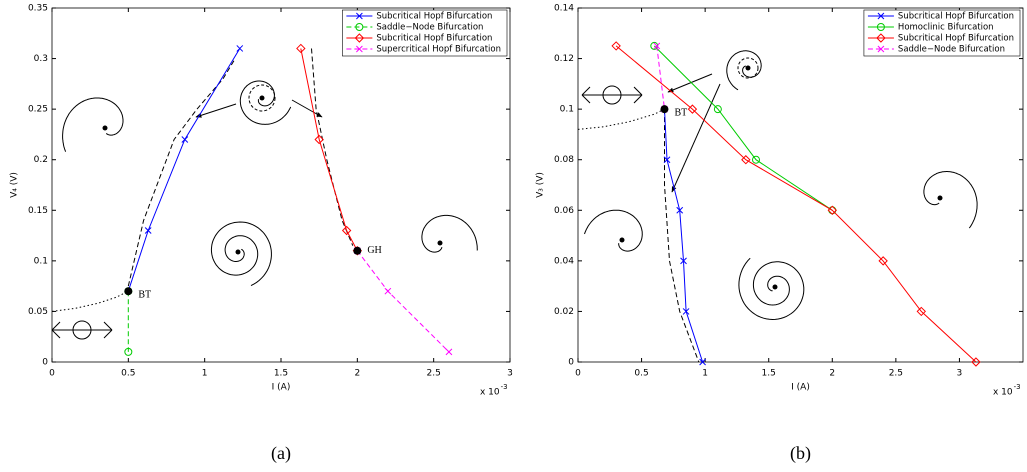  I want to click on x-multiplier-exponent: -3, so click(1017, 387).